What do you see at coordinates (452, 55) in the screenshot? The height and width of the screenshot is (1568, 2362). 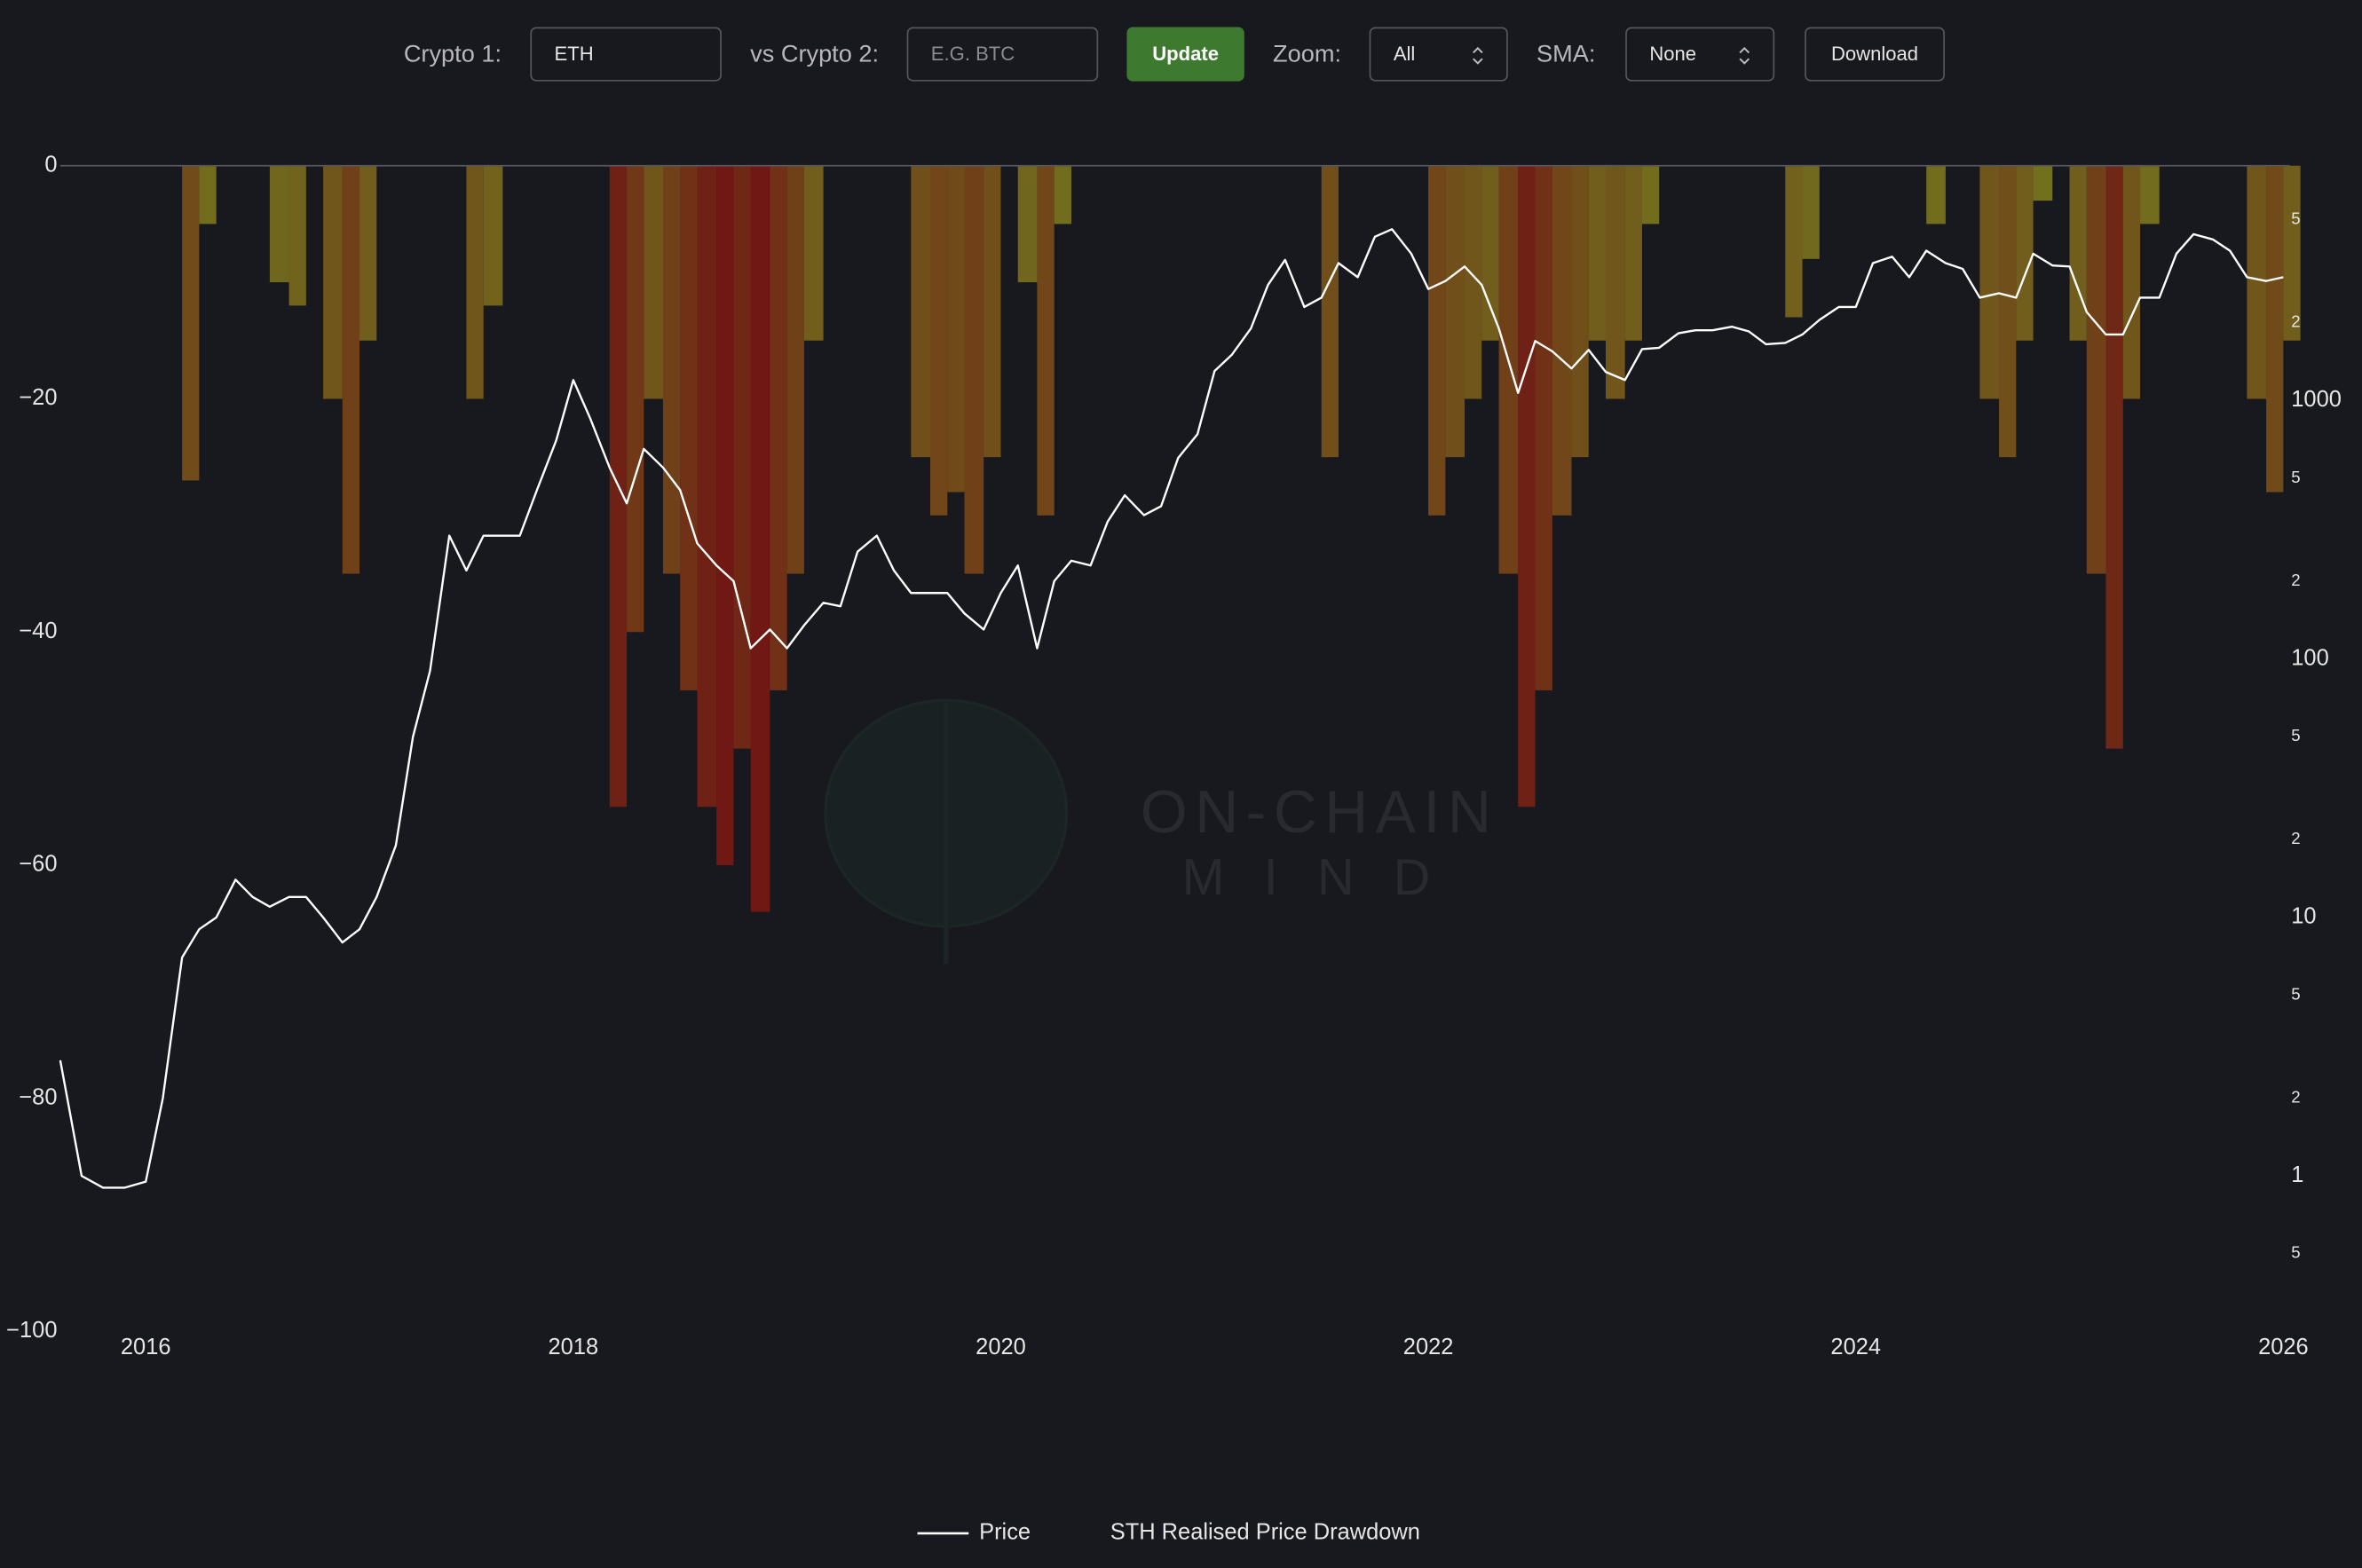 I see `crypto1-label: Crypto 1:` at bounding box center [452, 55].